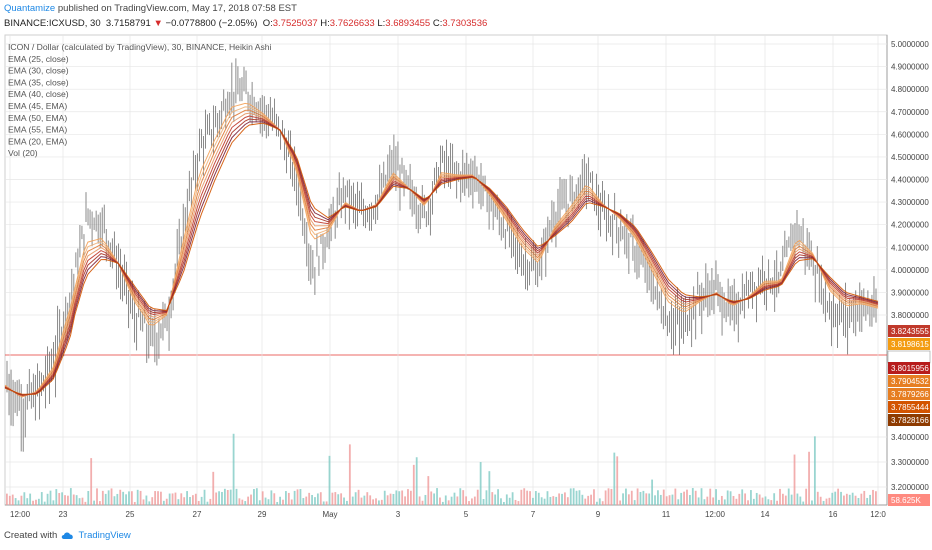  What do you see at coordinates (38, 71) in the screenshot?
I see `indicator-legend-item: EMA (30, close)` at bounding box center [38, 71].